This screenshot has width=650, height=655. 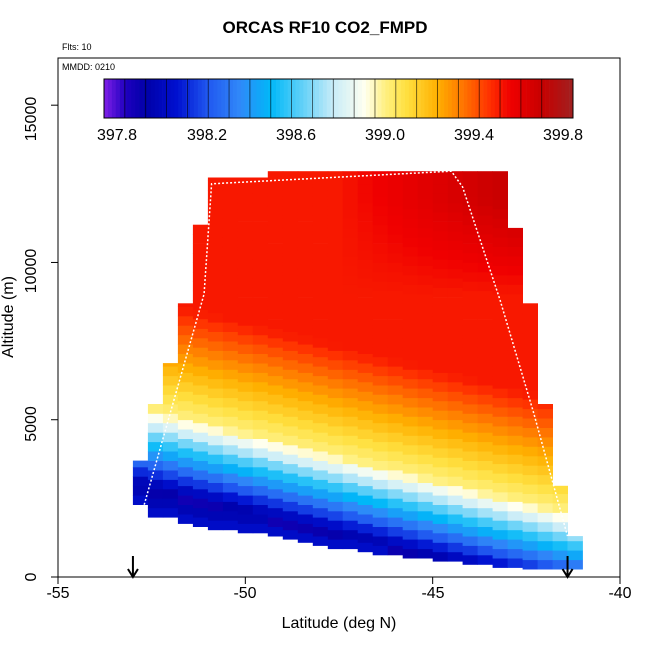 What do you see at coordinates (339, 623) in the screenshot?
I see `x-axis-label: Latitude (deg N)` at bounding box center [339, 623].